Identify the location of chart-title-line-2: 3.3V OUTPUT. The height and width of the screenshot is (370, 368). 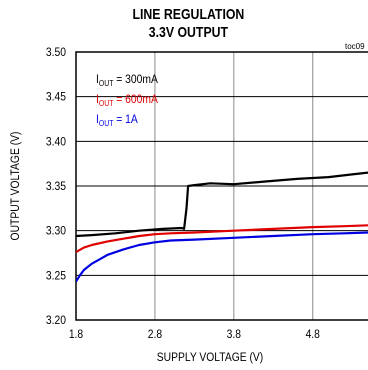
(188, 32).